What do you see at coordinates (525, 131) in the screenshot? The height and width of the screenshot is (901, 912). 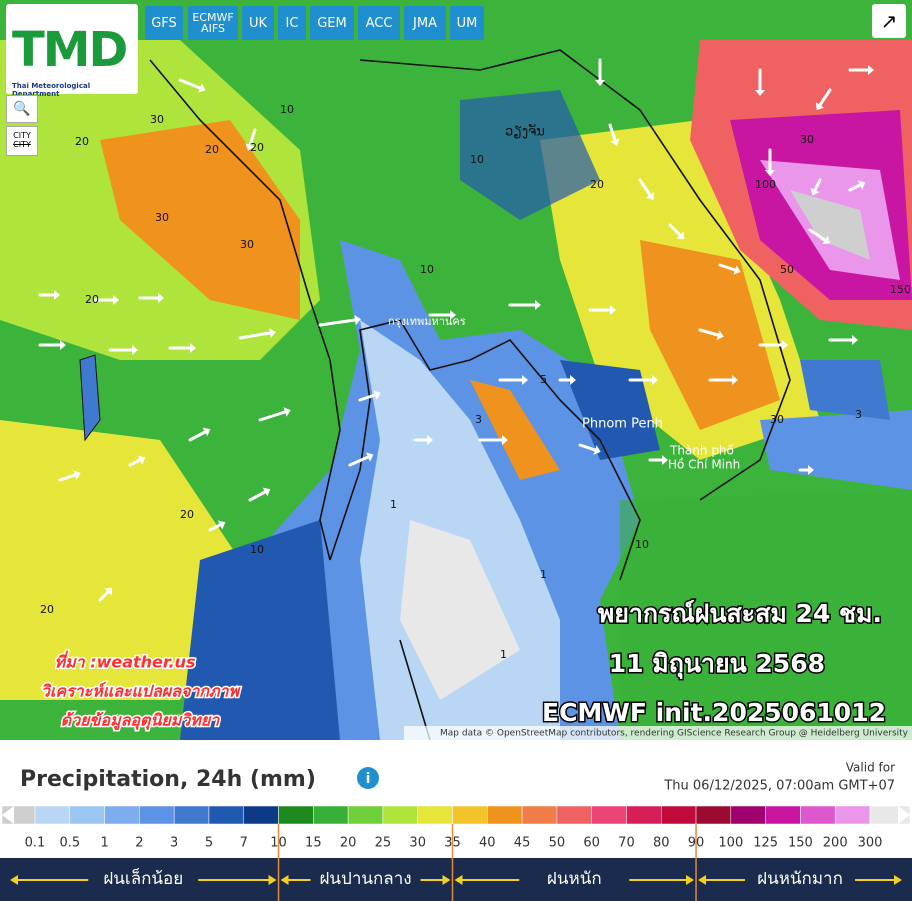 I see `place-label: ວຽງຈັນ` at bounding box center [525, 131].